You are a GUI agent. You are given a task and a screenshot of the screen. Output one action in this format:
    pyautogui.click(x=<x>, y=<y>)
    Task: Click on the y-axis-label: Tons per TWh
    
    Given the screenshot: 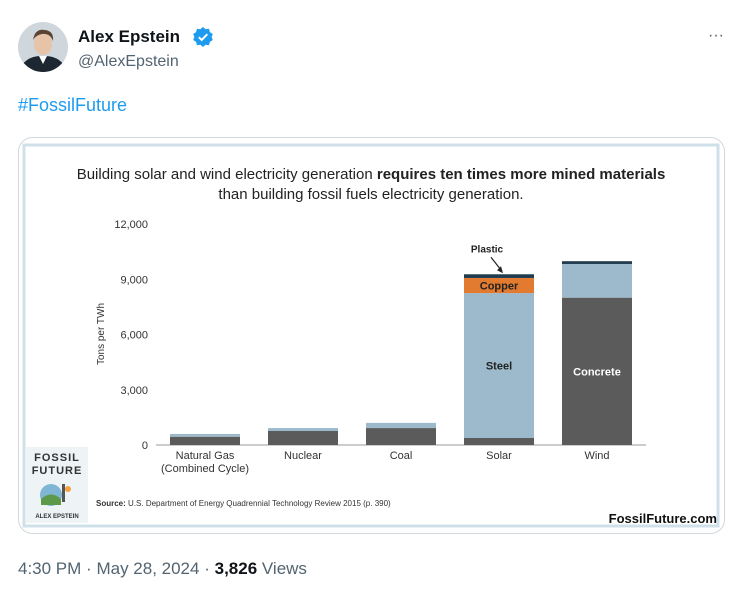 What is the action you would take?
    pyautogui.click(x=101, y=334)
    